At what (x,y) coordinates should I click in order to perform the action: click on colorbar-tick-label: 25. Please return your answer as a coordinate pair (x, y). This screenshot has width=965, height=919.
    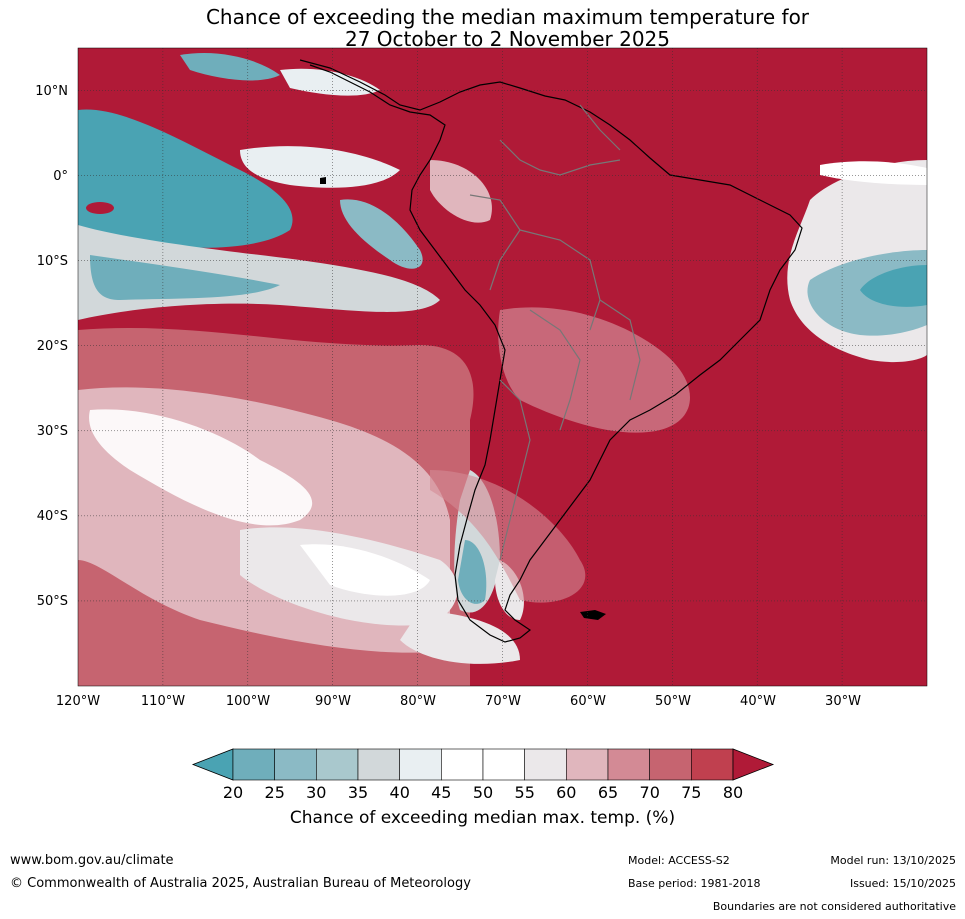
    Looking at the image, I should click on (275, 792).